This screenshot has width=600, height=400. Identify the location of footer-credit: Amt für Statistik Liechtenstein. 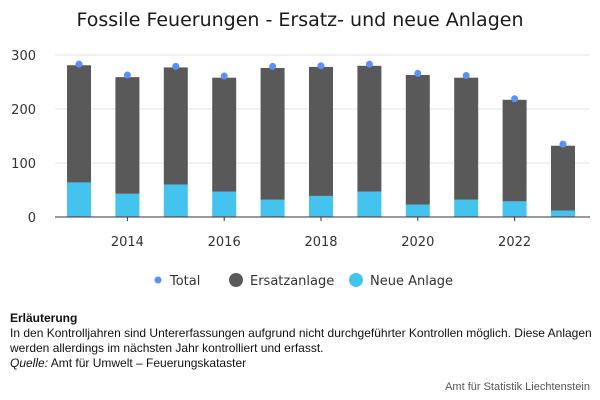
(517, 387).